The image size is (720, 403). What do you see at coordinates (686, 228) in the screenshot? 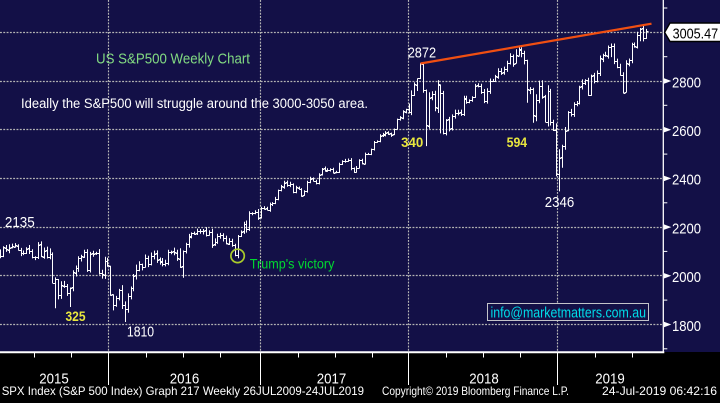
I see `svg-text: 2200` at bounding box center [686, 228].